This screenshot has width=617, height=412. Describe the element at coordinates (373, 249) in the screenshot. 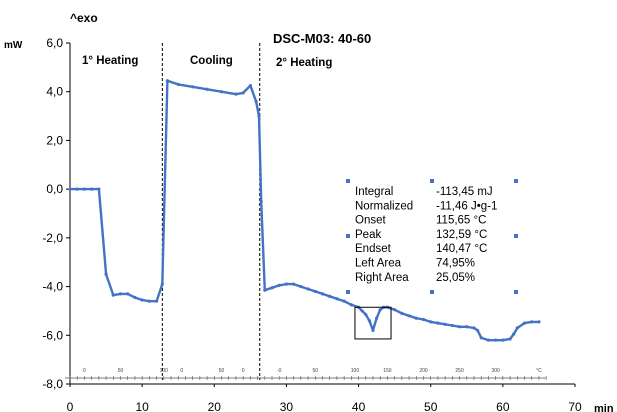

I see `result-name: Endset` at that location.